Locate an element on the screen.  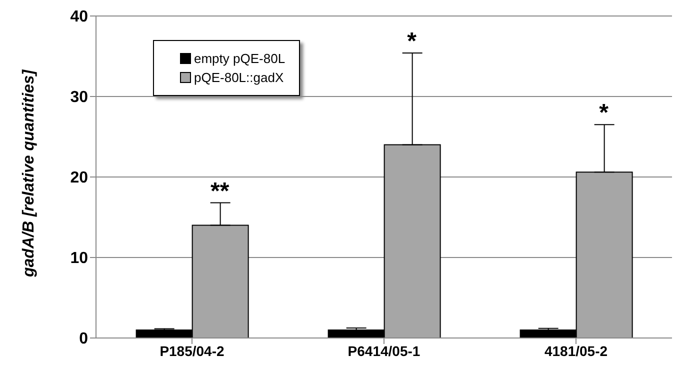
y-tick-label: 40 is located at coordinates (79, 17).